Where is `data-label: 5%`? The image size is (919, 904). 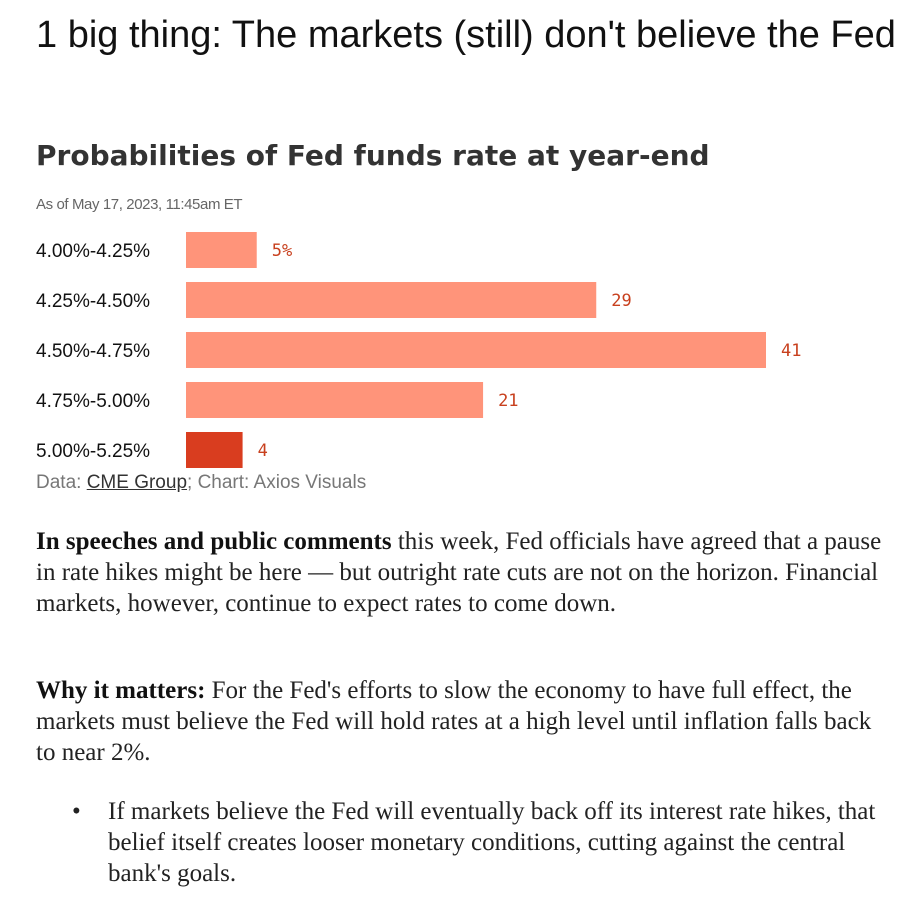
data-label: 5% is located at coordinates (282, 251).